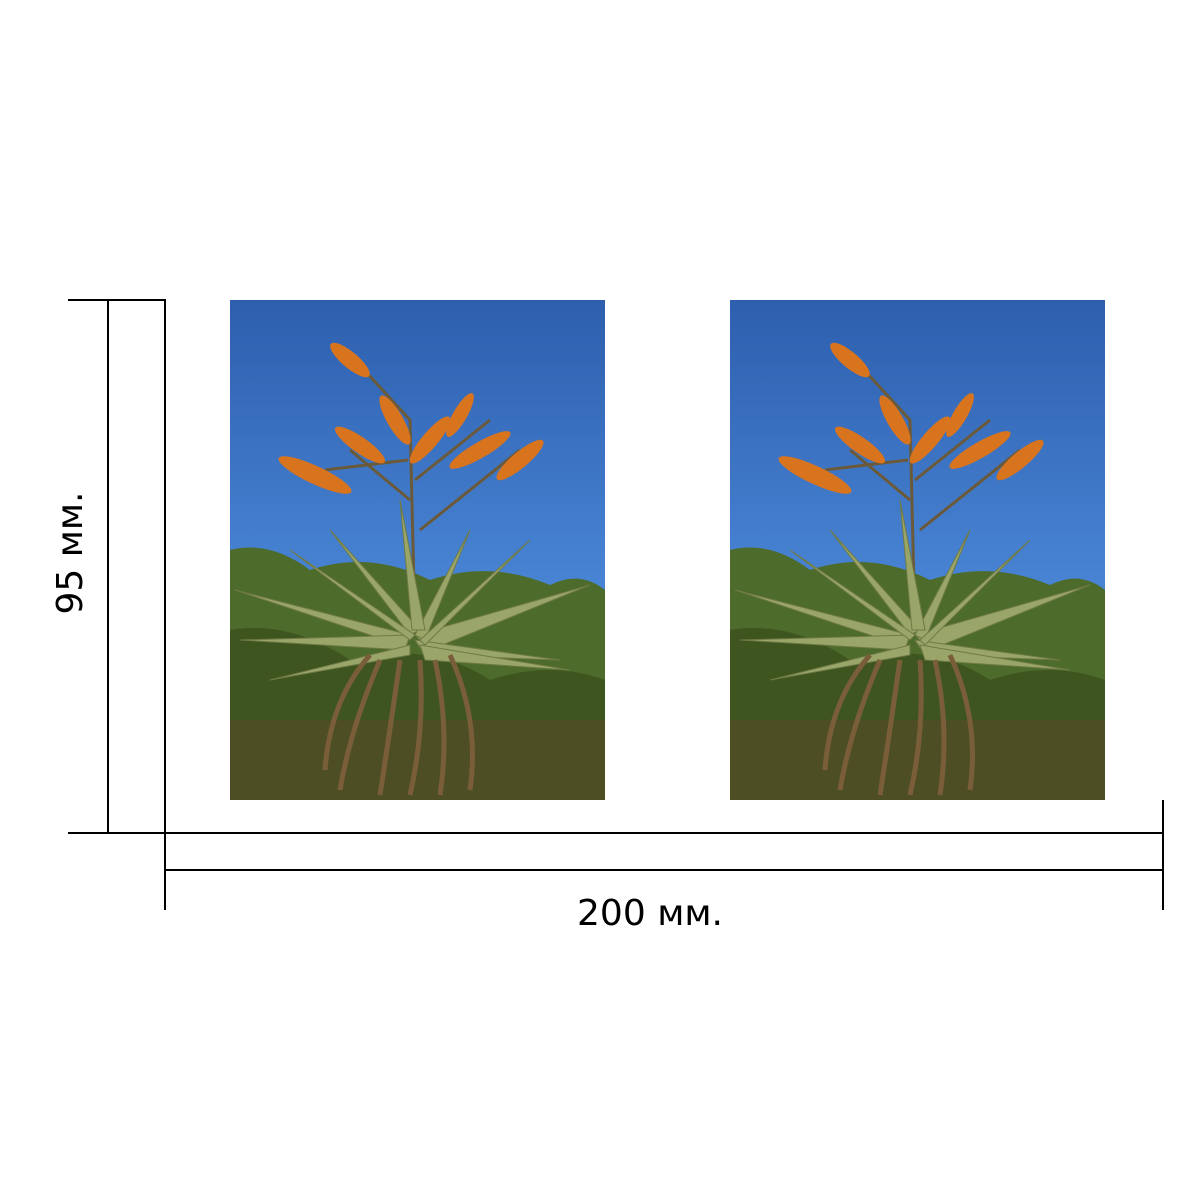 The width and height of the screenshot is (1200, 1200). Describe the element at coordinates (664, 867) in the screenshot. I see `width-dimension: 200 мм.` at that location.